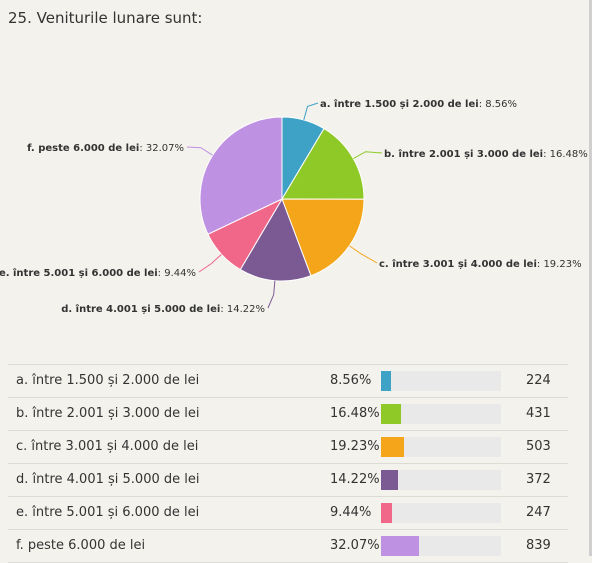 The image size is (592, 563). Describe the element at coordinates (288, 380) in the screenshot. I see `table-row: a. între 1.500 și 2.000 de lei 8.56% 224` at that location.